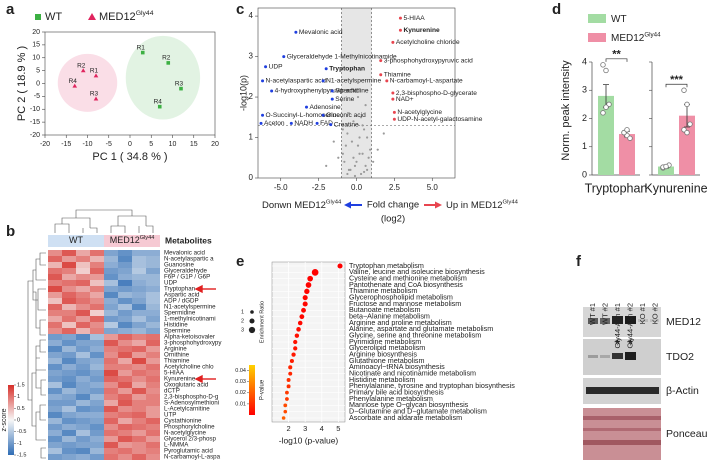 This screenshot has width=720, height=468. I want to click on row-label: Aminoacyl−tRNA biosynthesis, so click(397, 366).